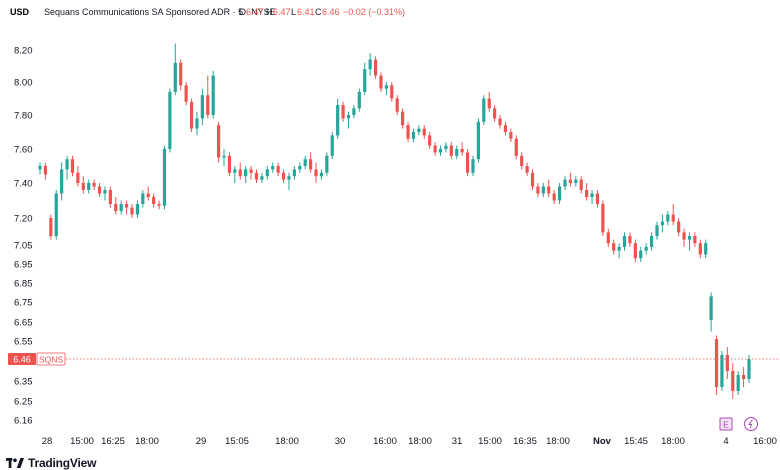 This screenshot has height=470, width=780. Describe the element at coordinates (374, 12) in the screenshot. I see `change-value: −0.02 (−0.31%)` at that location.